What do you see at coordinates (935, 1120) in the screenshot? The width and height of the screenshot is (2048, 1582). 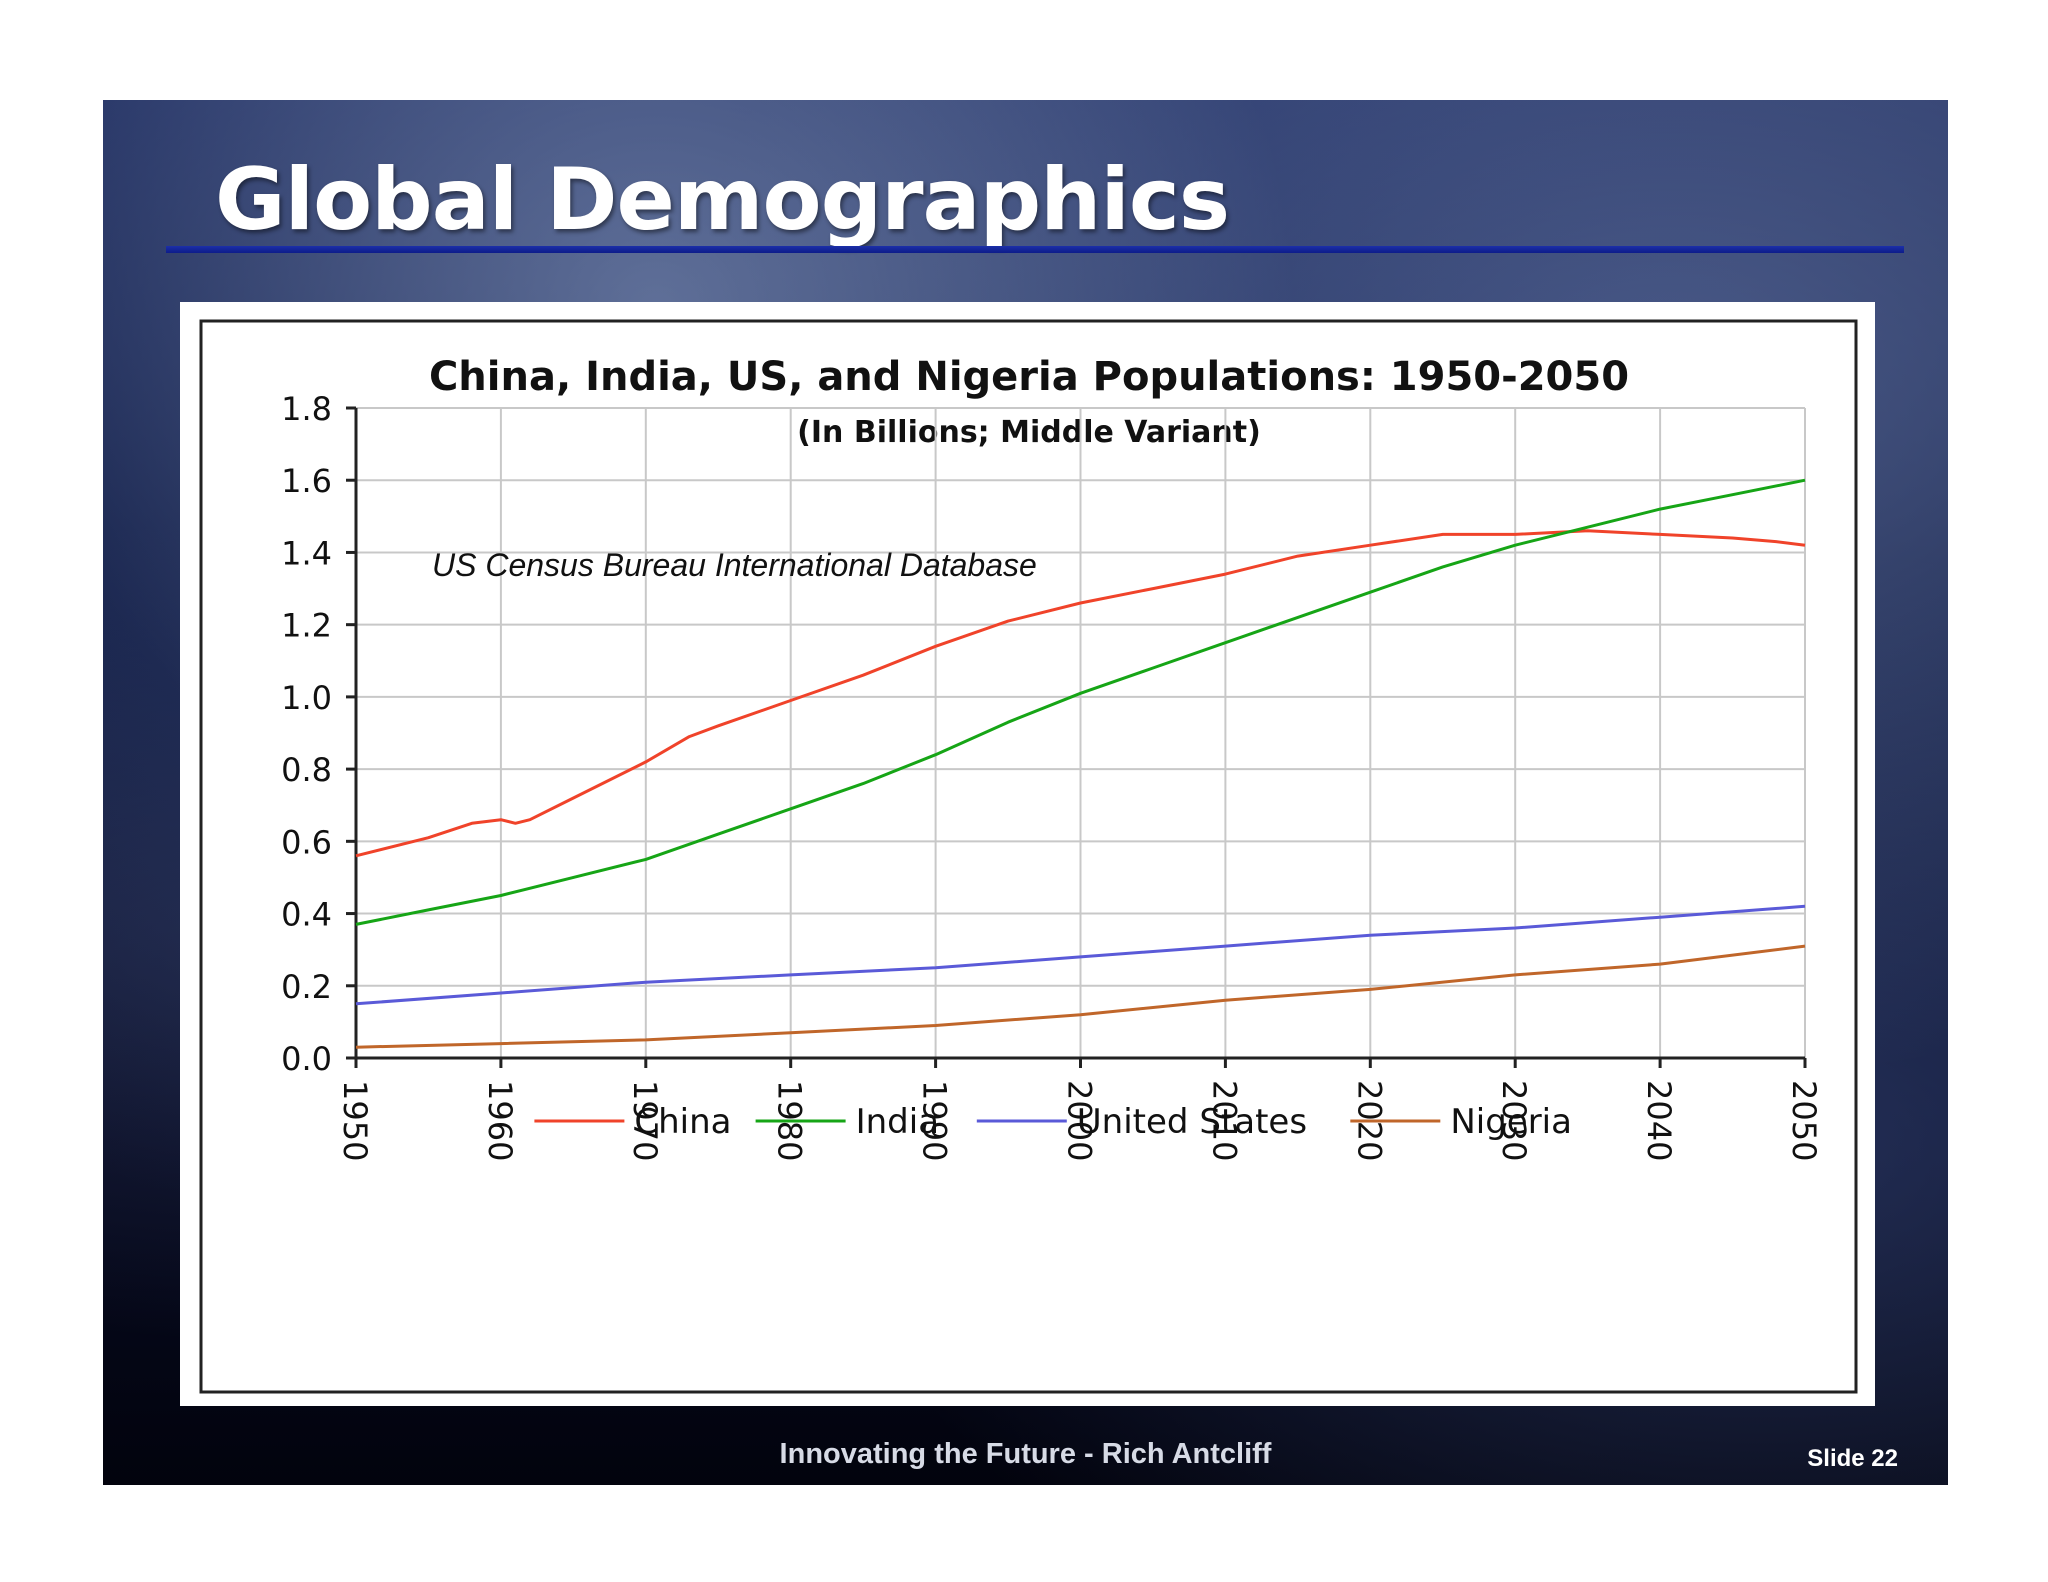 I see `x-tick-label: 1990` at bounding box center [935, 1120].